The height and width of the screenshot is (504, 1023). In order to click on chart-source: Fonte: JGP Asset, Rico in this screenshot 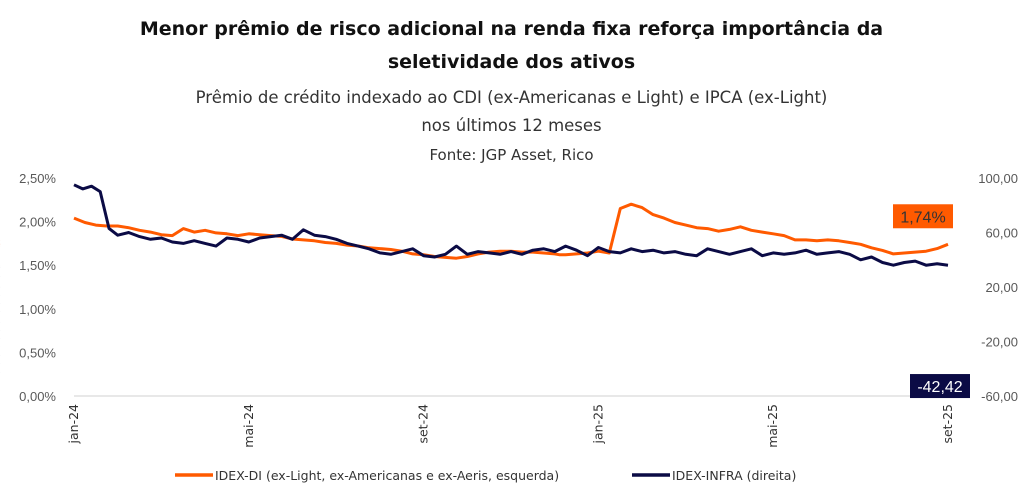, I will do `click(511, 155)`.